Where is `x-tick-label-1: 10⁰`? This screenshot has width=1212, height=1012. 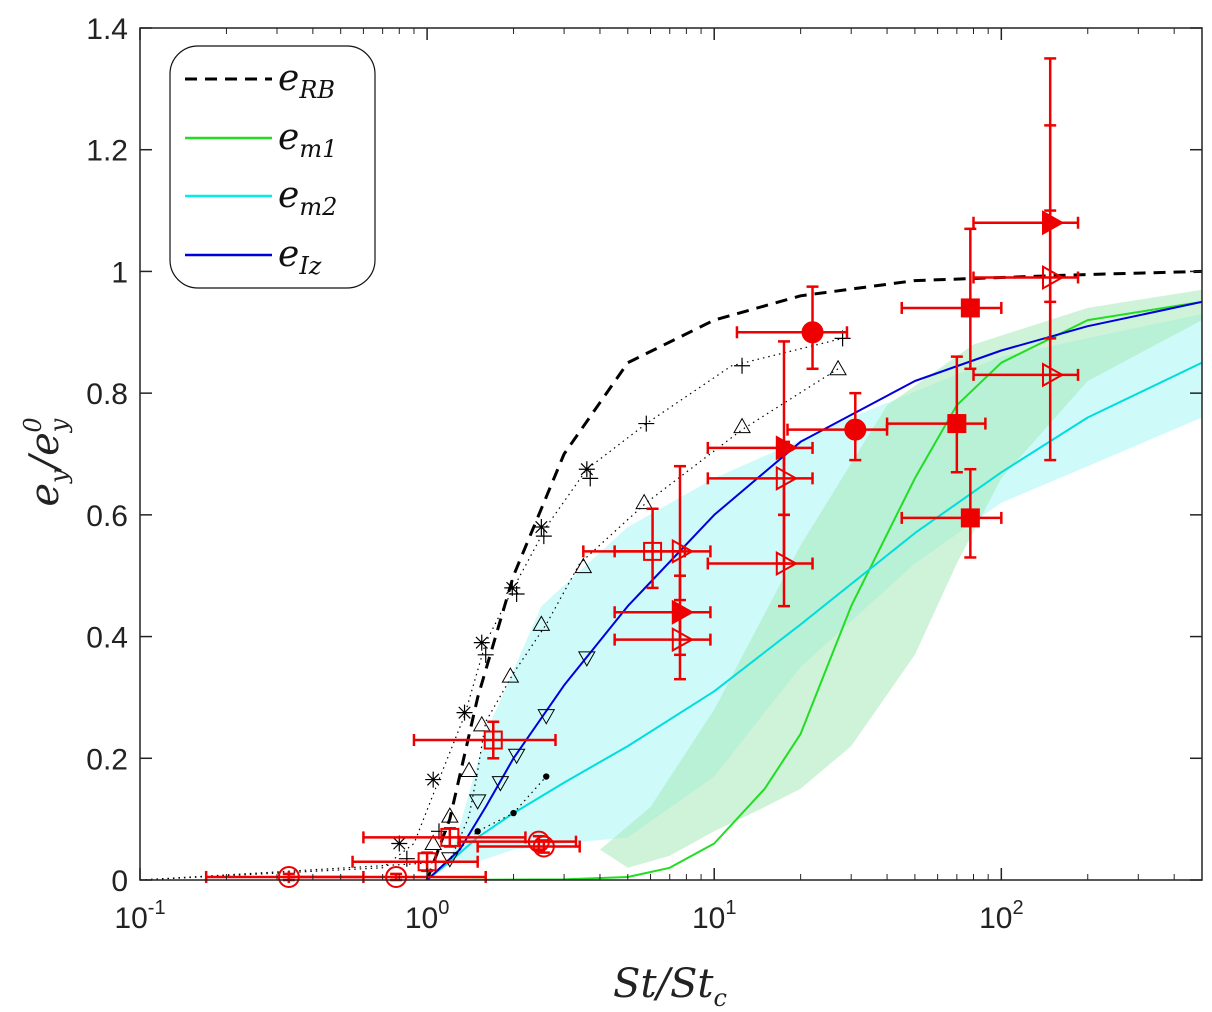
x-tick-label-1: 10⁰ is located at coordinates (427, 916).